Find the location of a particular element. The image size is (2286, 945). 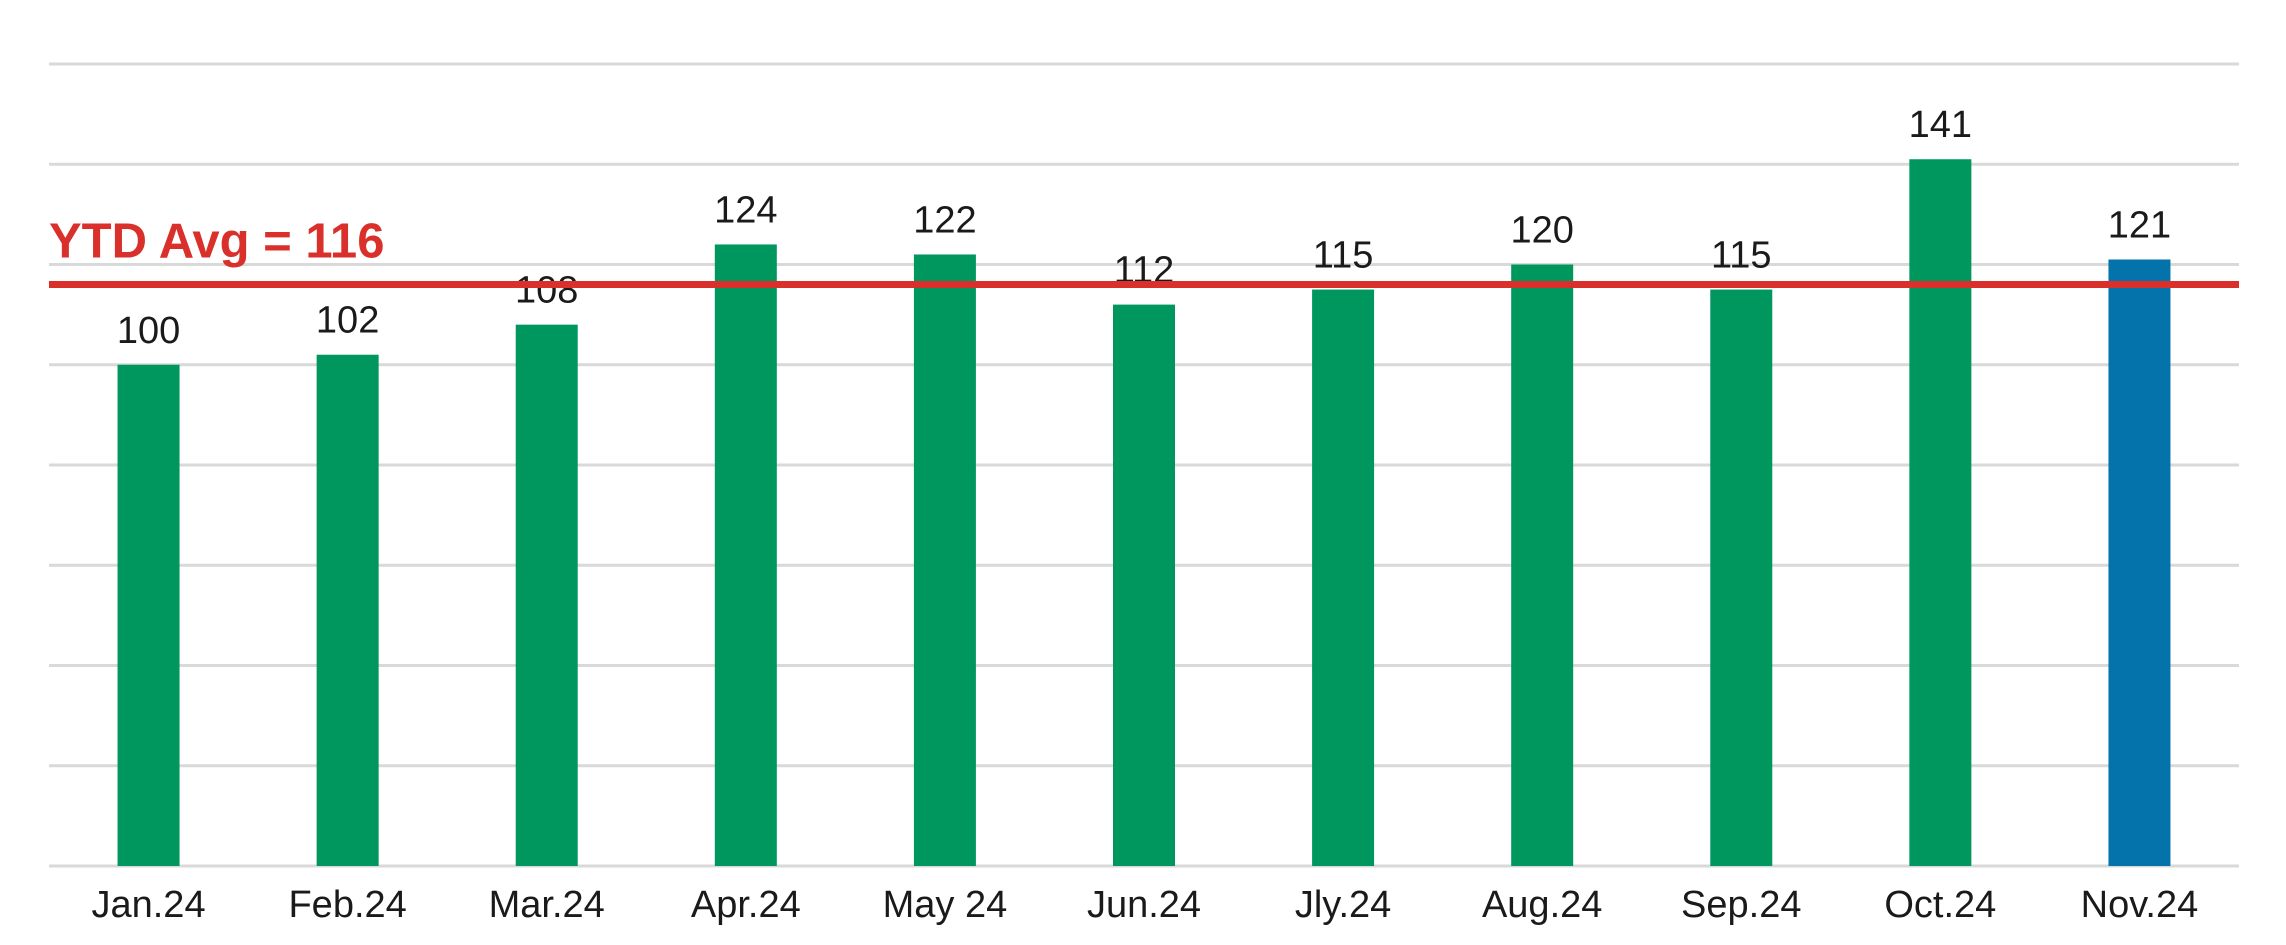

bar-value-label: 100 is located at coordinates (148, 331).